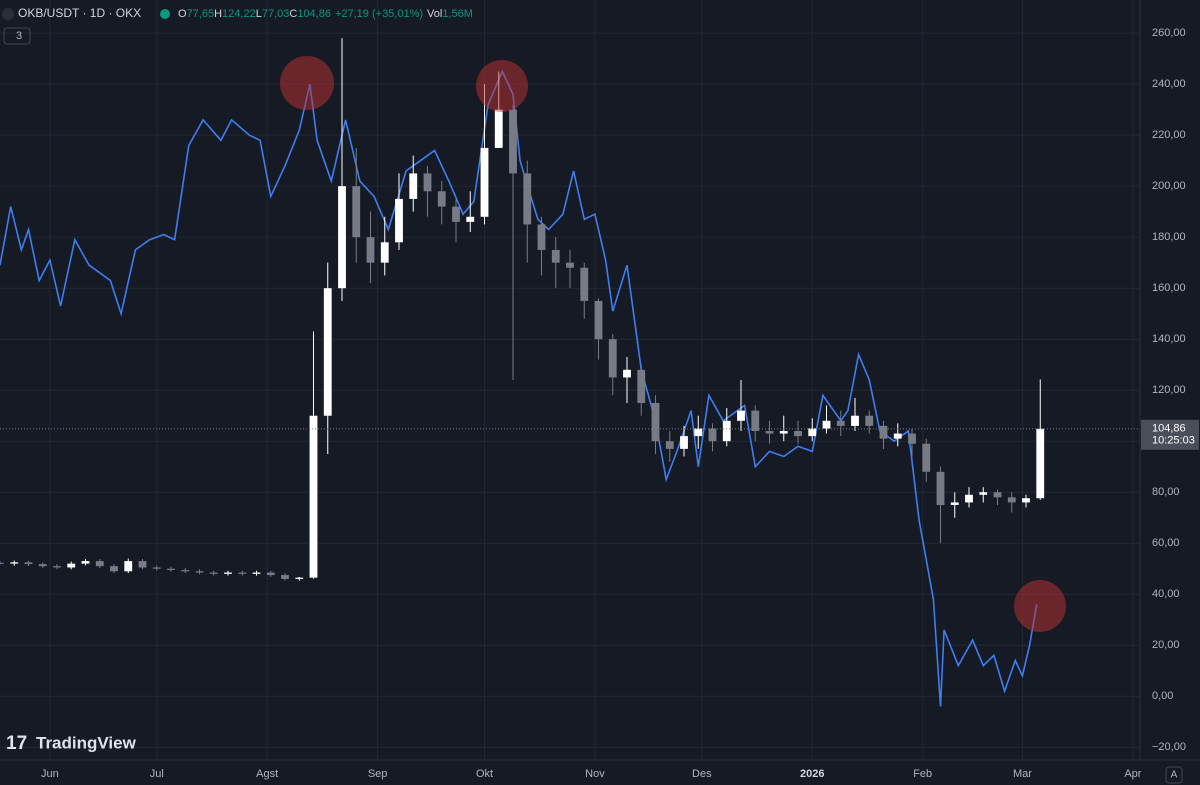 This screenshot has width=1200, height=785. I want to click on x-tick-label: Okt, so click(484, 774).